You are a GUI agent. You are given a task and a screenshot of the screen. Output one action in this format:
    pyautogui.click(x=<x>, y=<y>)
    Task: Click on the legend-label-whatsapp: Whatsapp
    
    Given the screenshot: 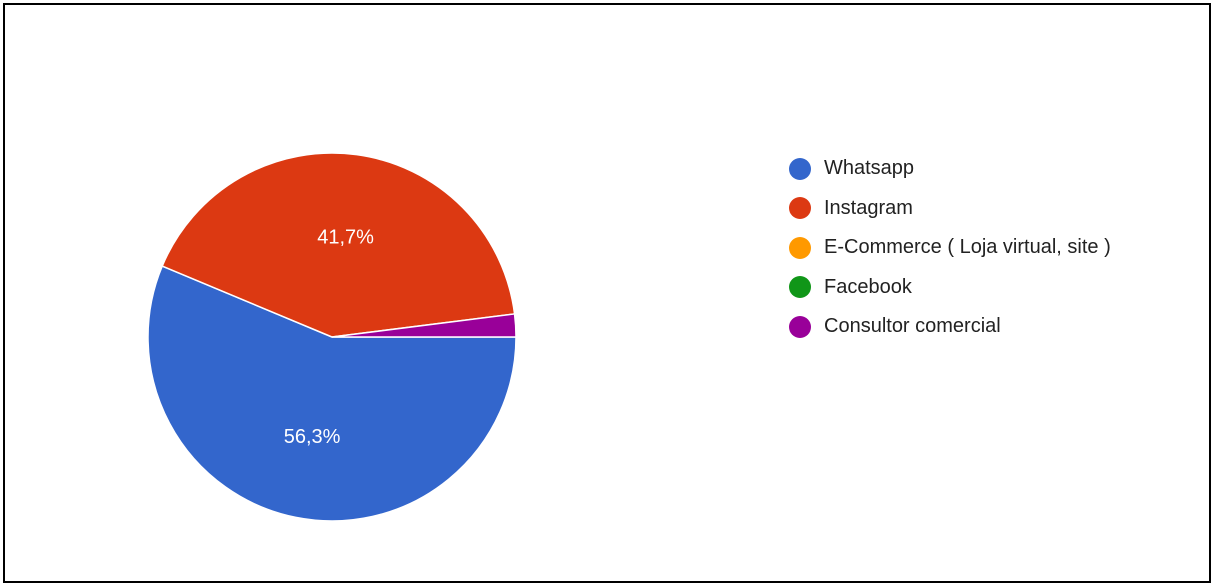 What is the action you would take?
    pyautogui.click(x=869, y=168)
    